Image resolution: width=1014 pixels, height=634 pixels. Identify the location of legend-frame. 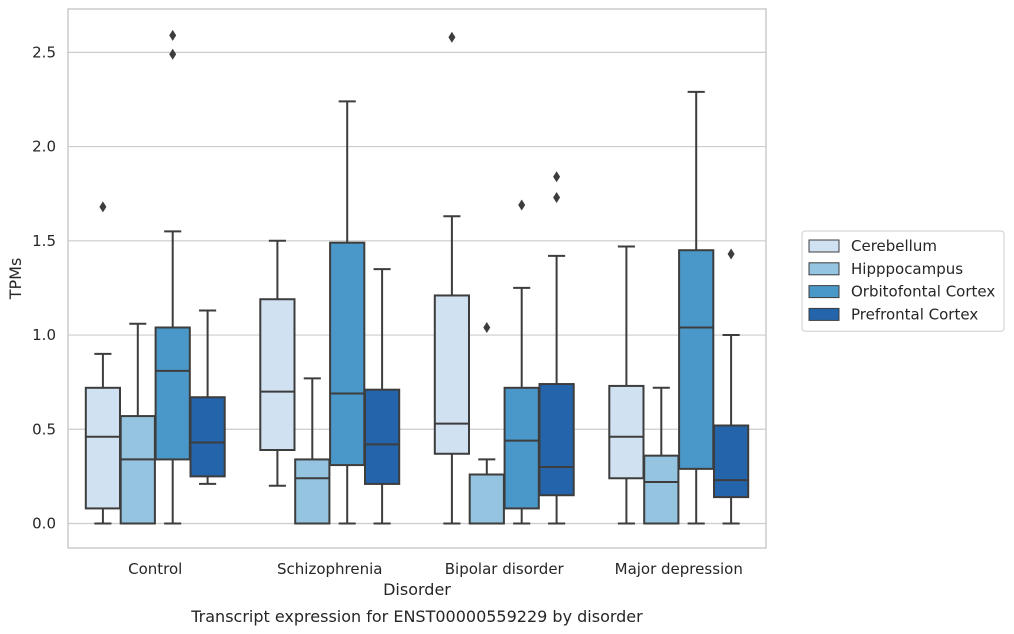
(903, 281).